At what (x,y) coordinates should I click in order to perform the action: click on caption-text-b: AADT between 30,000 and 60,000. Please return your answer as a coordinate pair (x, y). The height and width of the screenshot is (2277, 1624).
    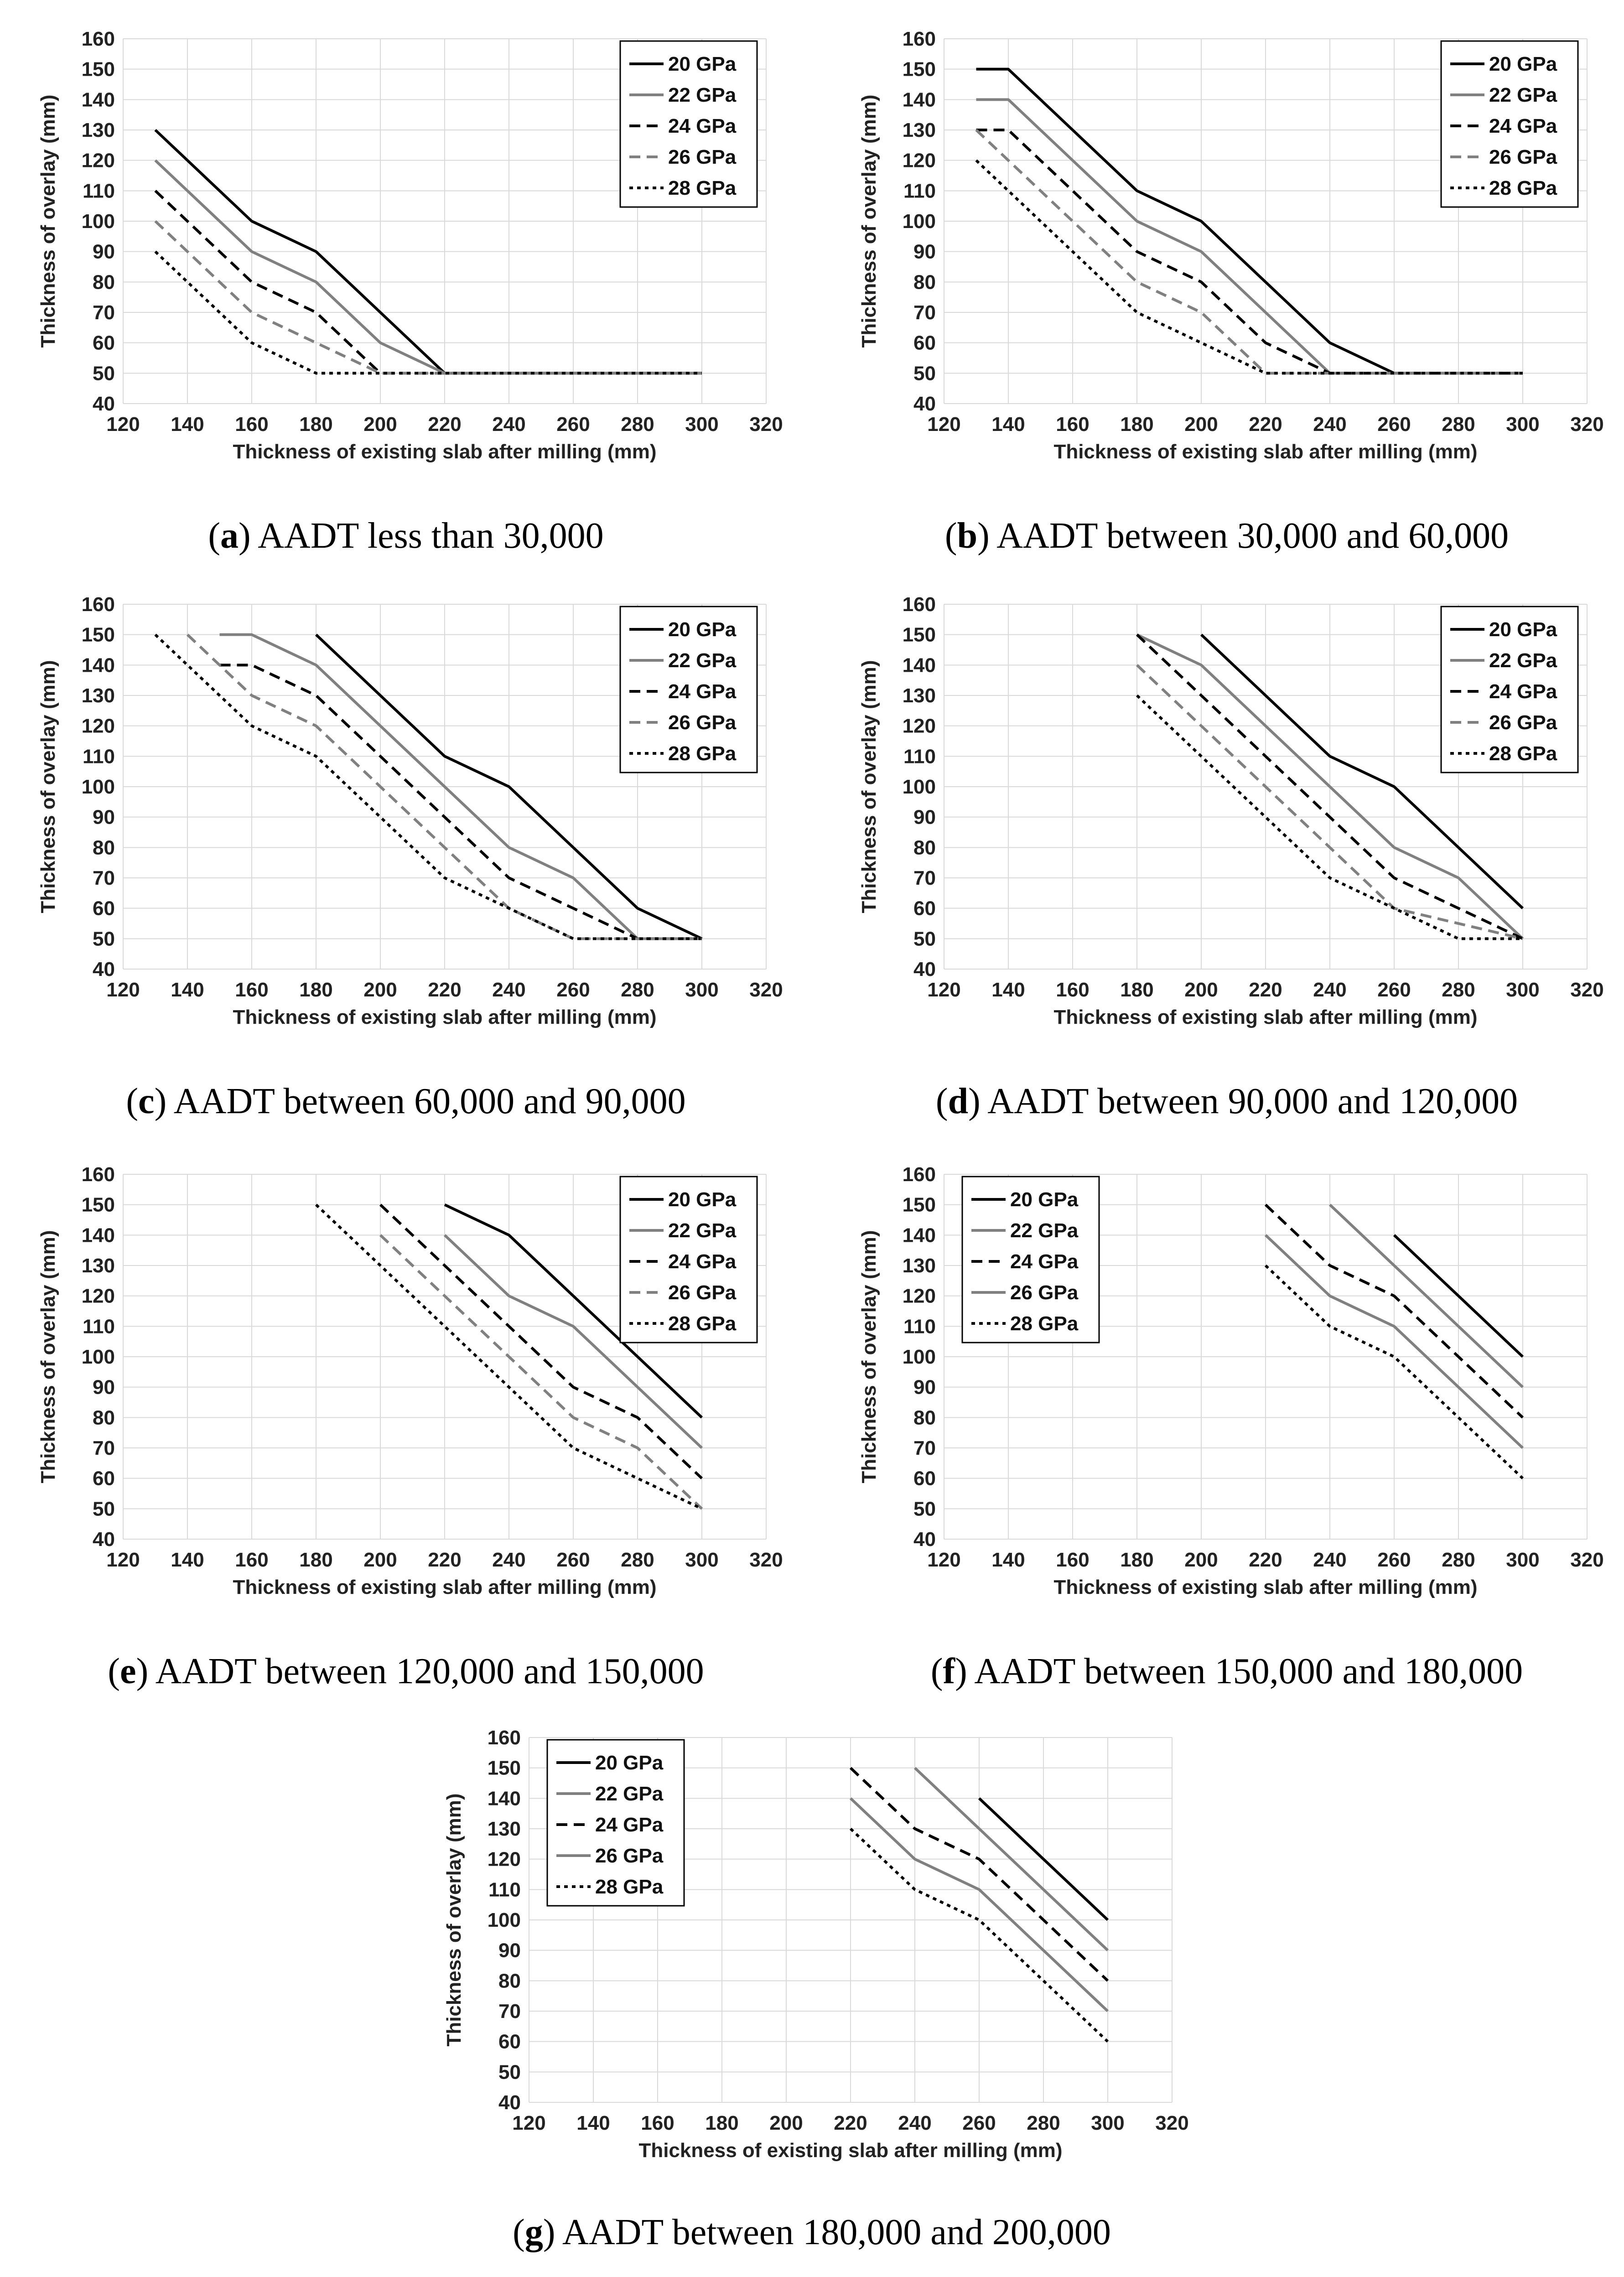
    Looking at the image, I should click on (1252, 536).